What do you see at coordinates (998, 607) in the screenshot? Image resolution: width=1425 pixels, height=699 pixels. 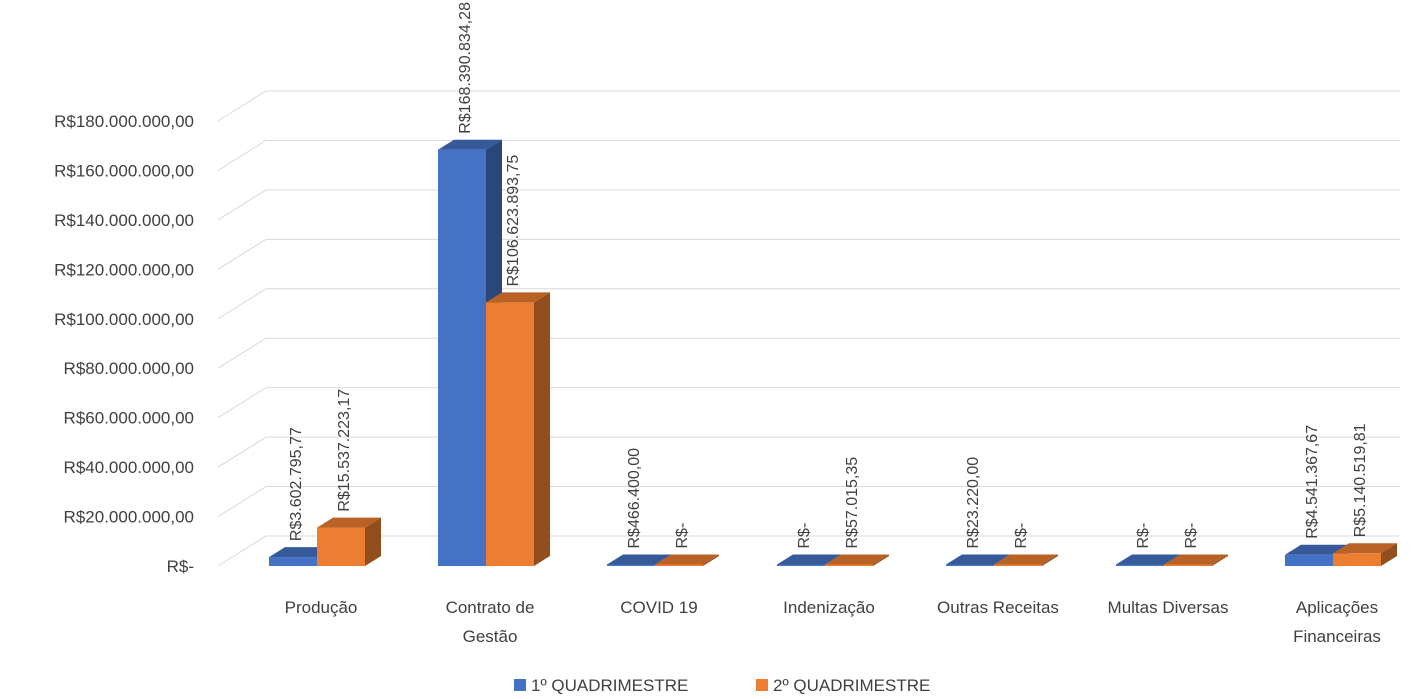 I see `x-tick-label: Outras Receitas` at bounding box center [998, 607].